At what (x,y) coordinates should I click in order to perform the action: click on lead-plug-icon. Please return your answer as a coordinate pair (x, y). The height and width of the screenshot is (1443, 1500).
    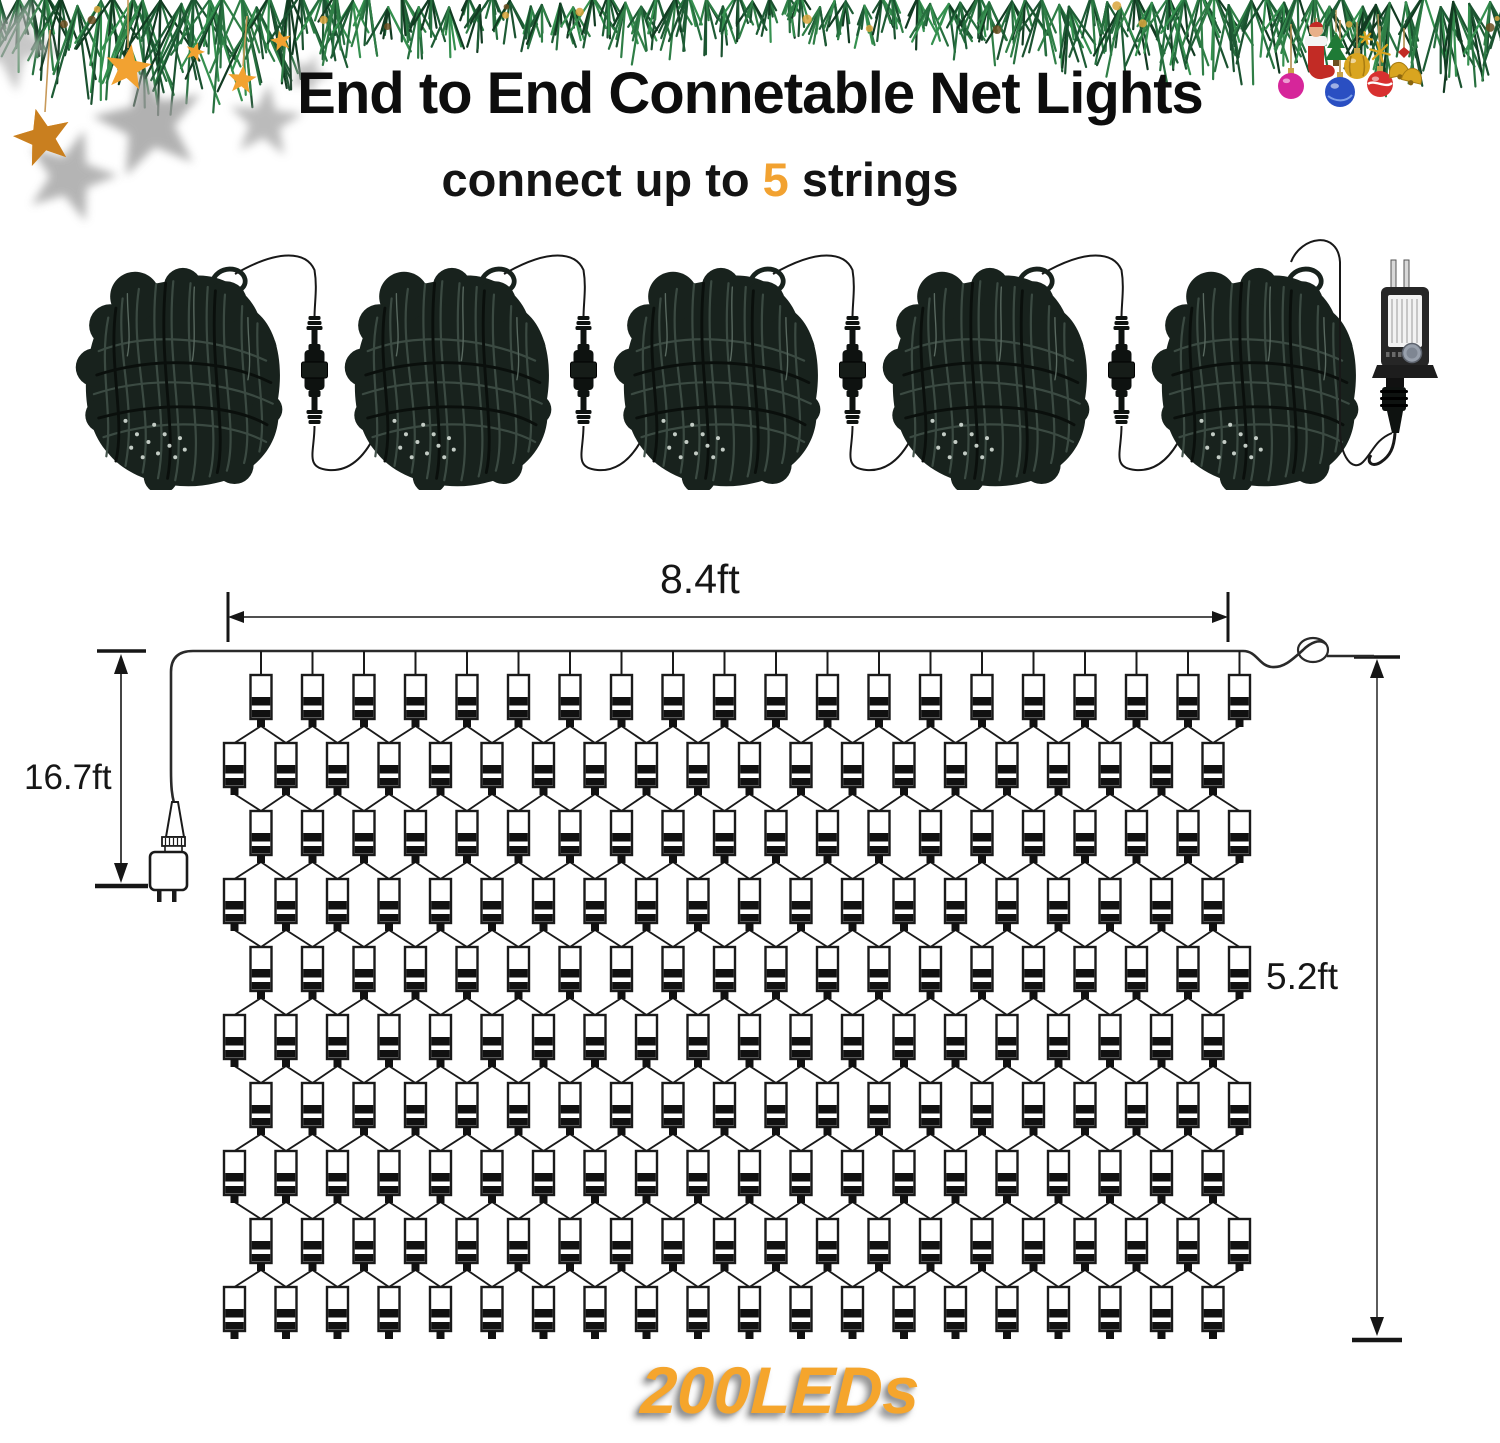
    Looking at the image, I should click on (168, 851).